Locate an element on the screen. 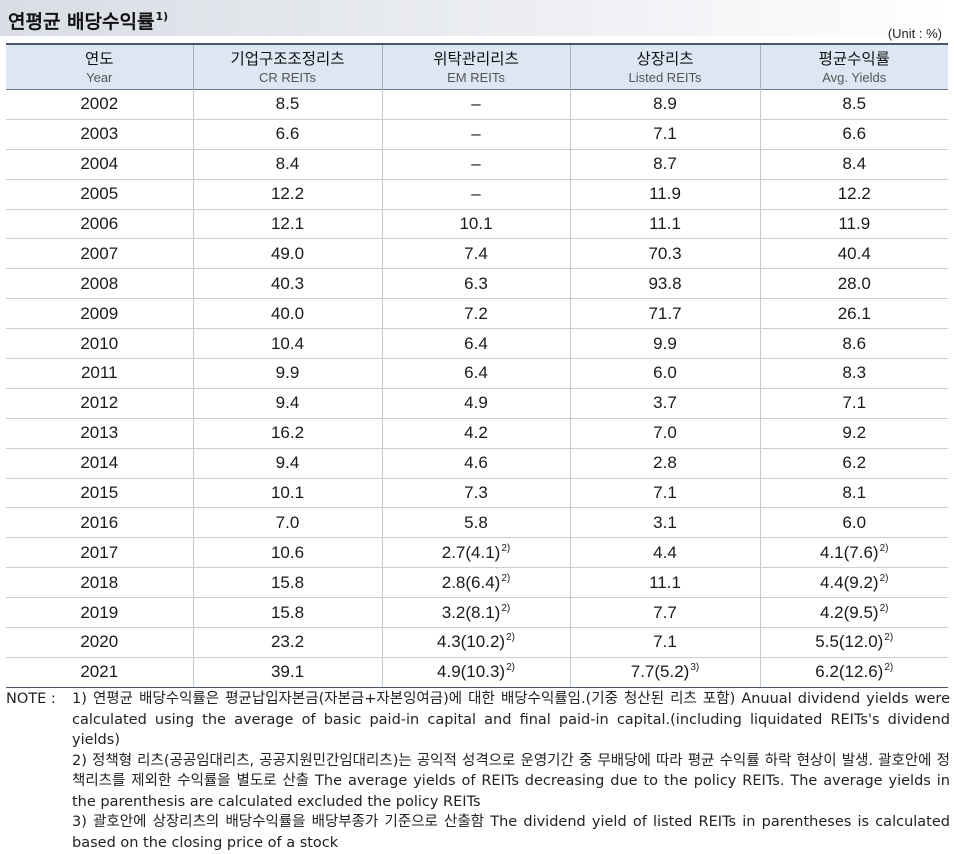 The image size is (954, 854). cell-cr-reits: 8.5 is located at coordinates (287, 104).